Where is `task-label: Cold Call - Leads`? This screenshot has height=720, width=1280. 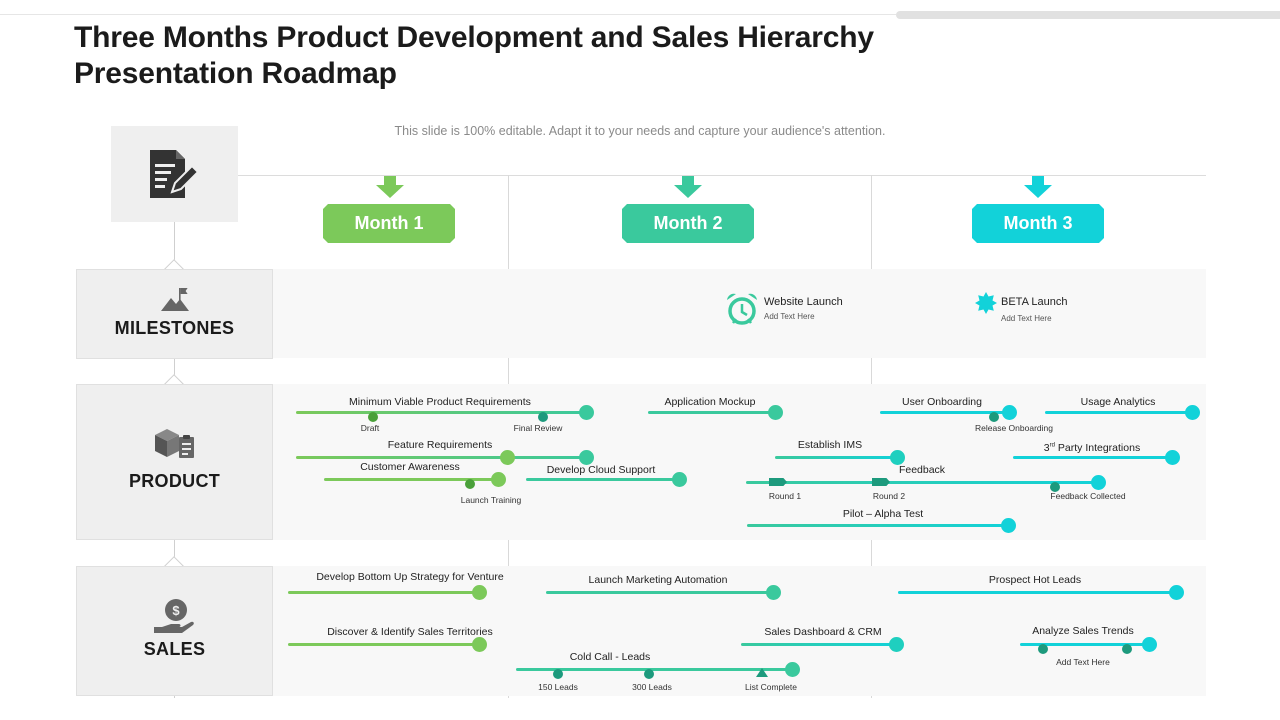
task-label: Cold Call - Leads is located at coordinates (610, 657).